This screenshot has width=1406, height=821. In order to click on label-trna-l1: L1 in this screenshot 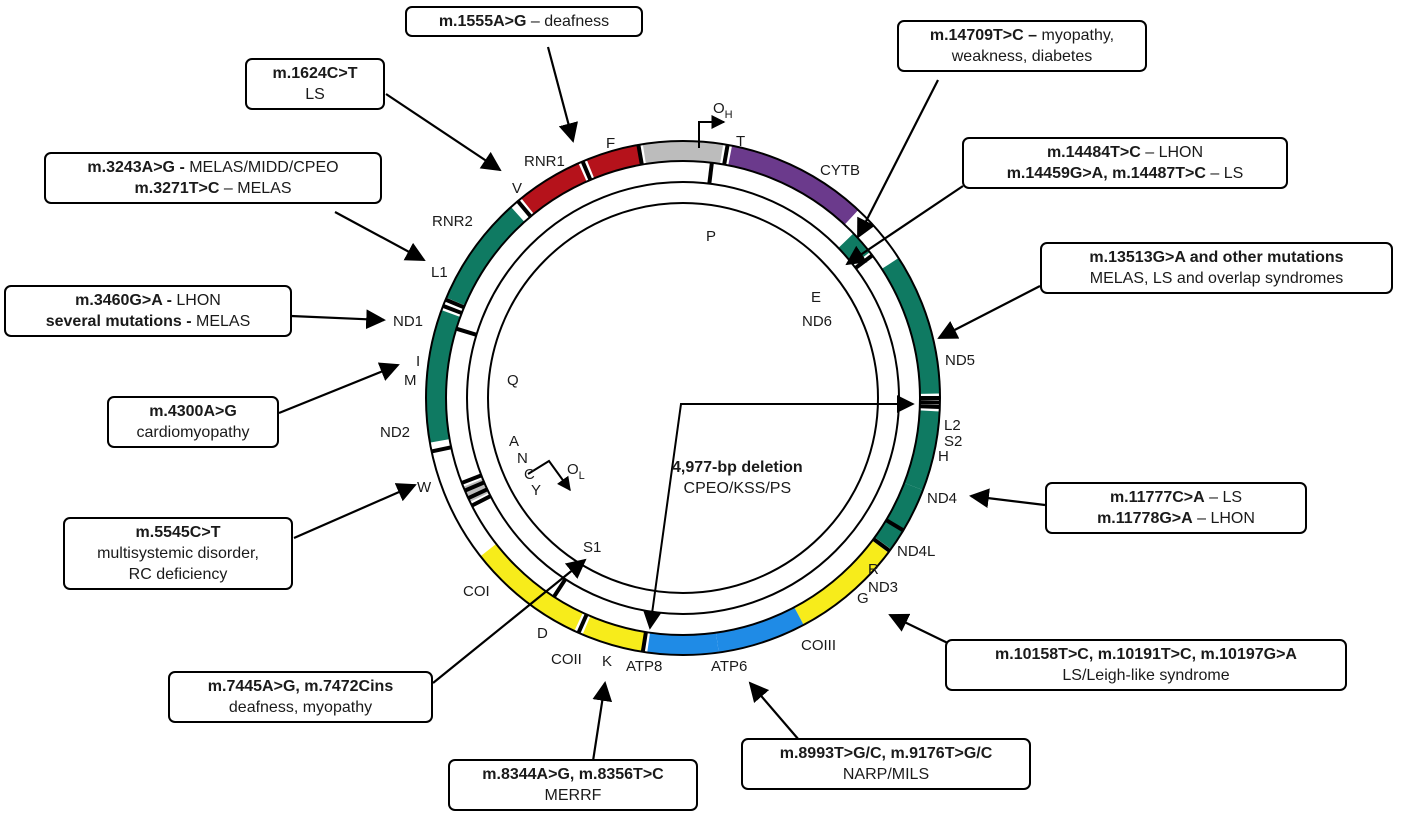, I will do `click(439, 272)`.